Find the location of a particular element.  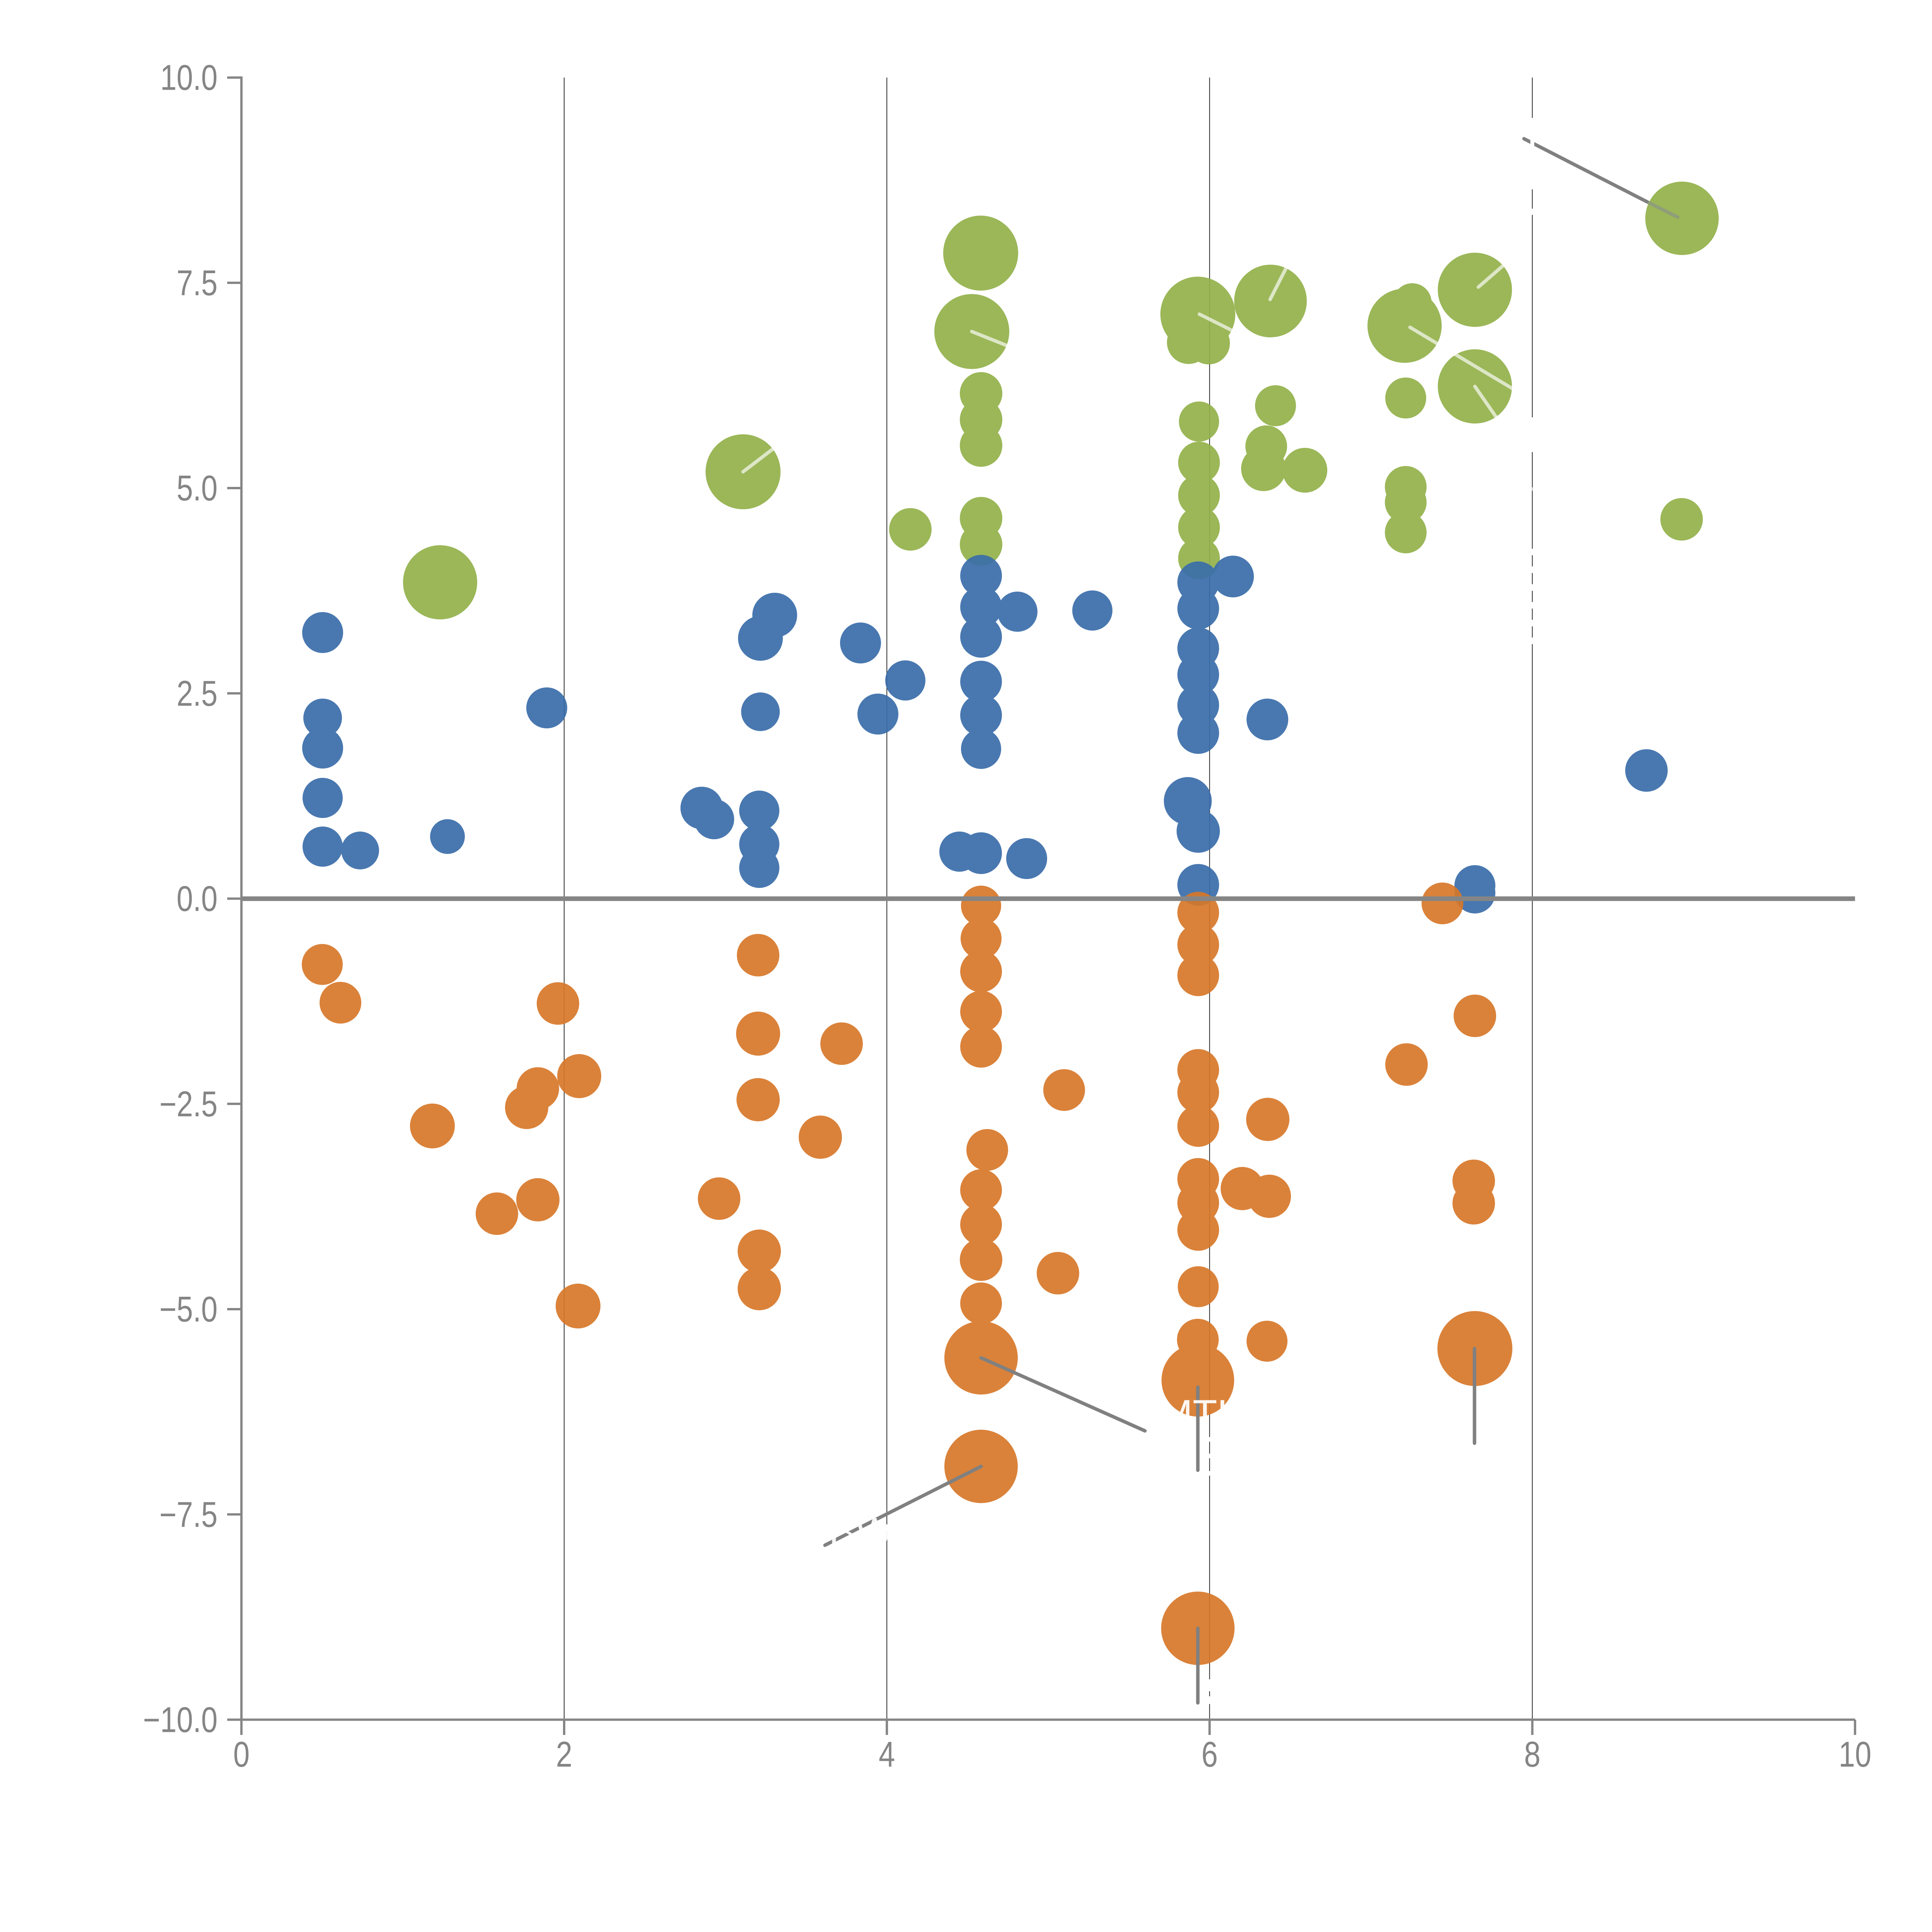

svg-text: 7.5 is located at coordinates (198, 283).